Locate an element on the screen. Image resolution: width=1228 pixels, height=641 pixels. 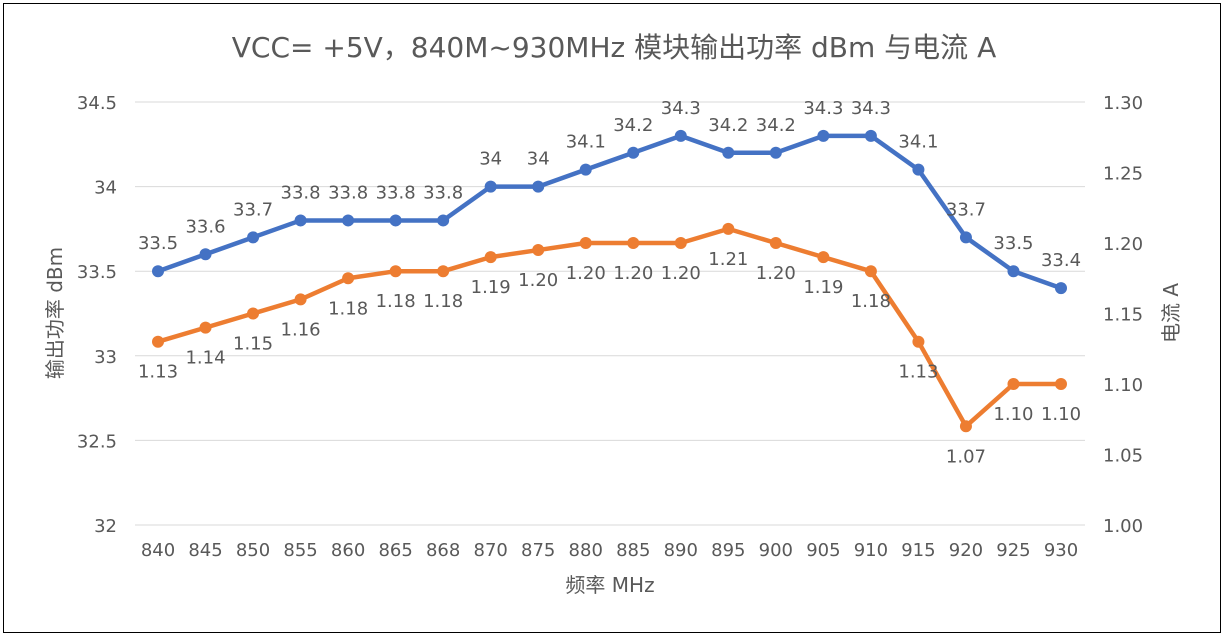
y2-tick-label: 1.10 is located at coordinates (1123, 385).